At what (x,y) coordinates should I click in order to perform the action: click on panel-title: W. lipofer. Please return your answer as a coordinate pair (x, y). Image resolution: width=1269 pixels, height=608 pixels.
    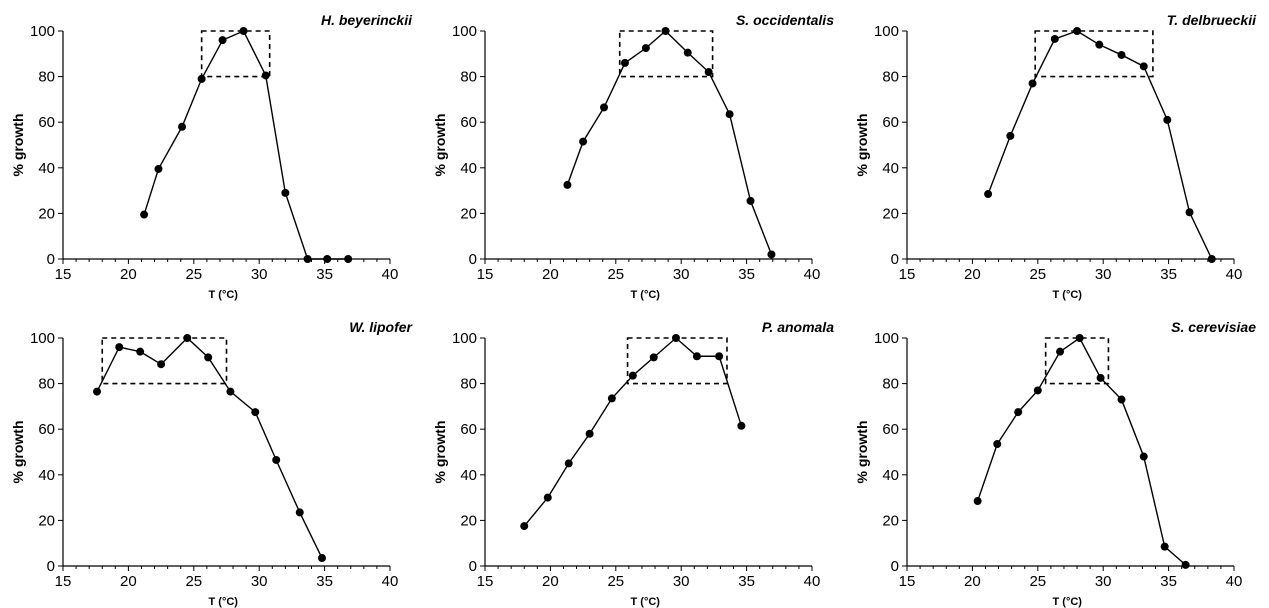
    Looking at the image, I should click on (381, 327).